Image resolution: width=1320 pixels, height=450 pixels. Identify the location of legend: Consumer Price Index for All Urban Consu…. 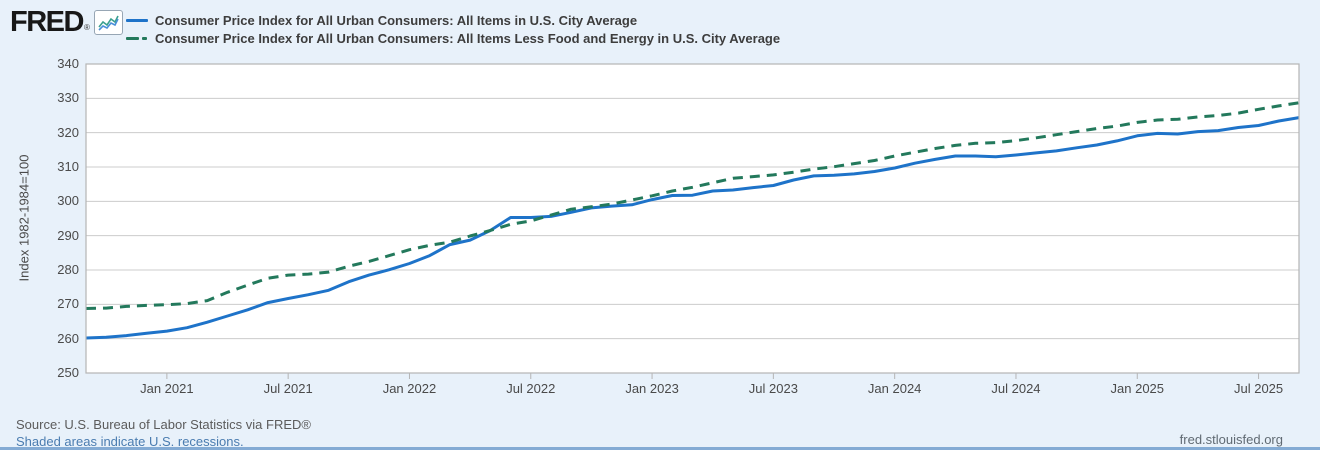
(453, 29).